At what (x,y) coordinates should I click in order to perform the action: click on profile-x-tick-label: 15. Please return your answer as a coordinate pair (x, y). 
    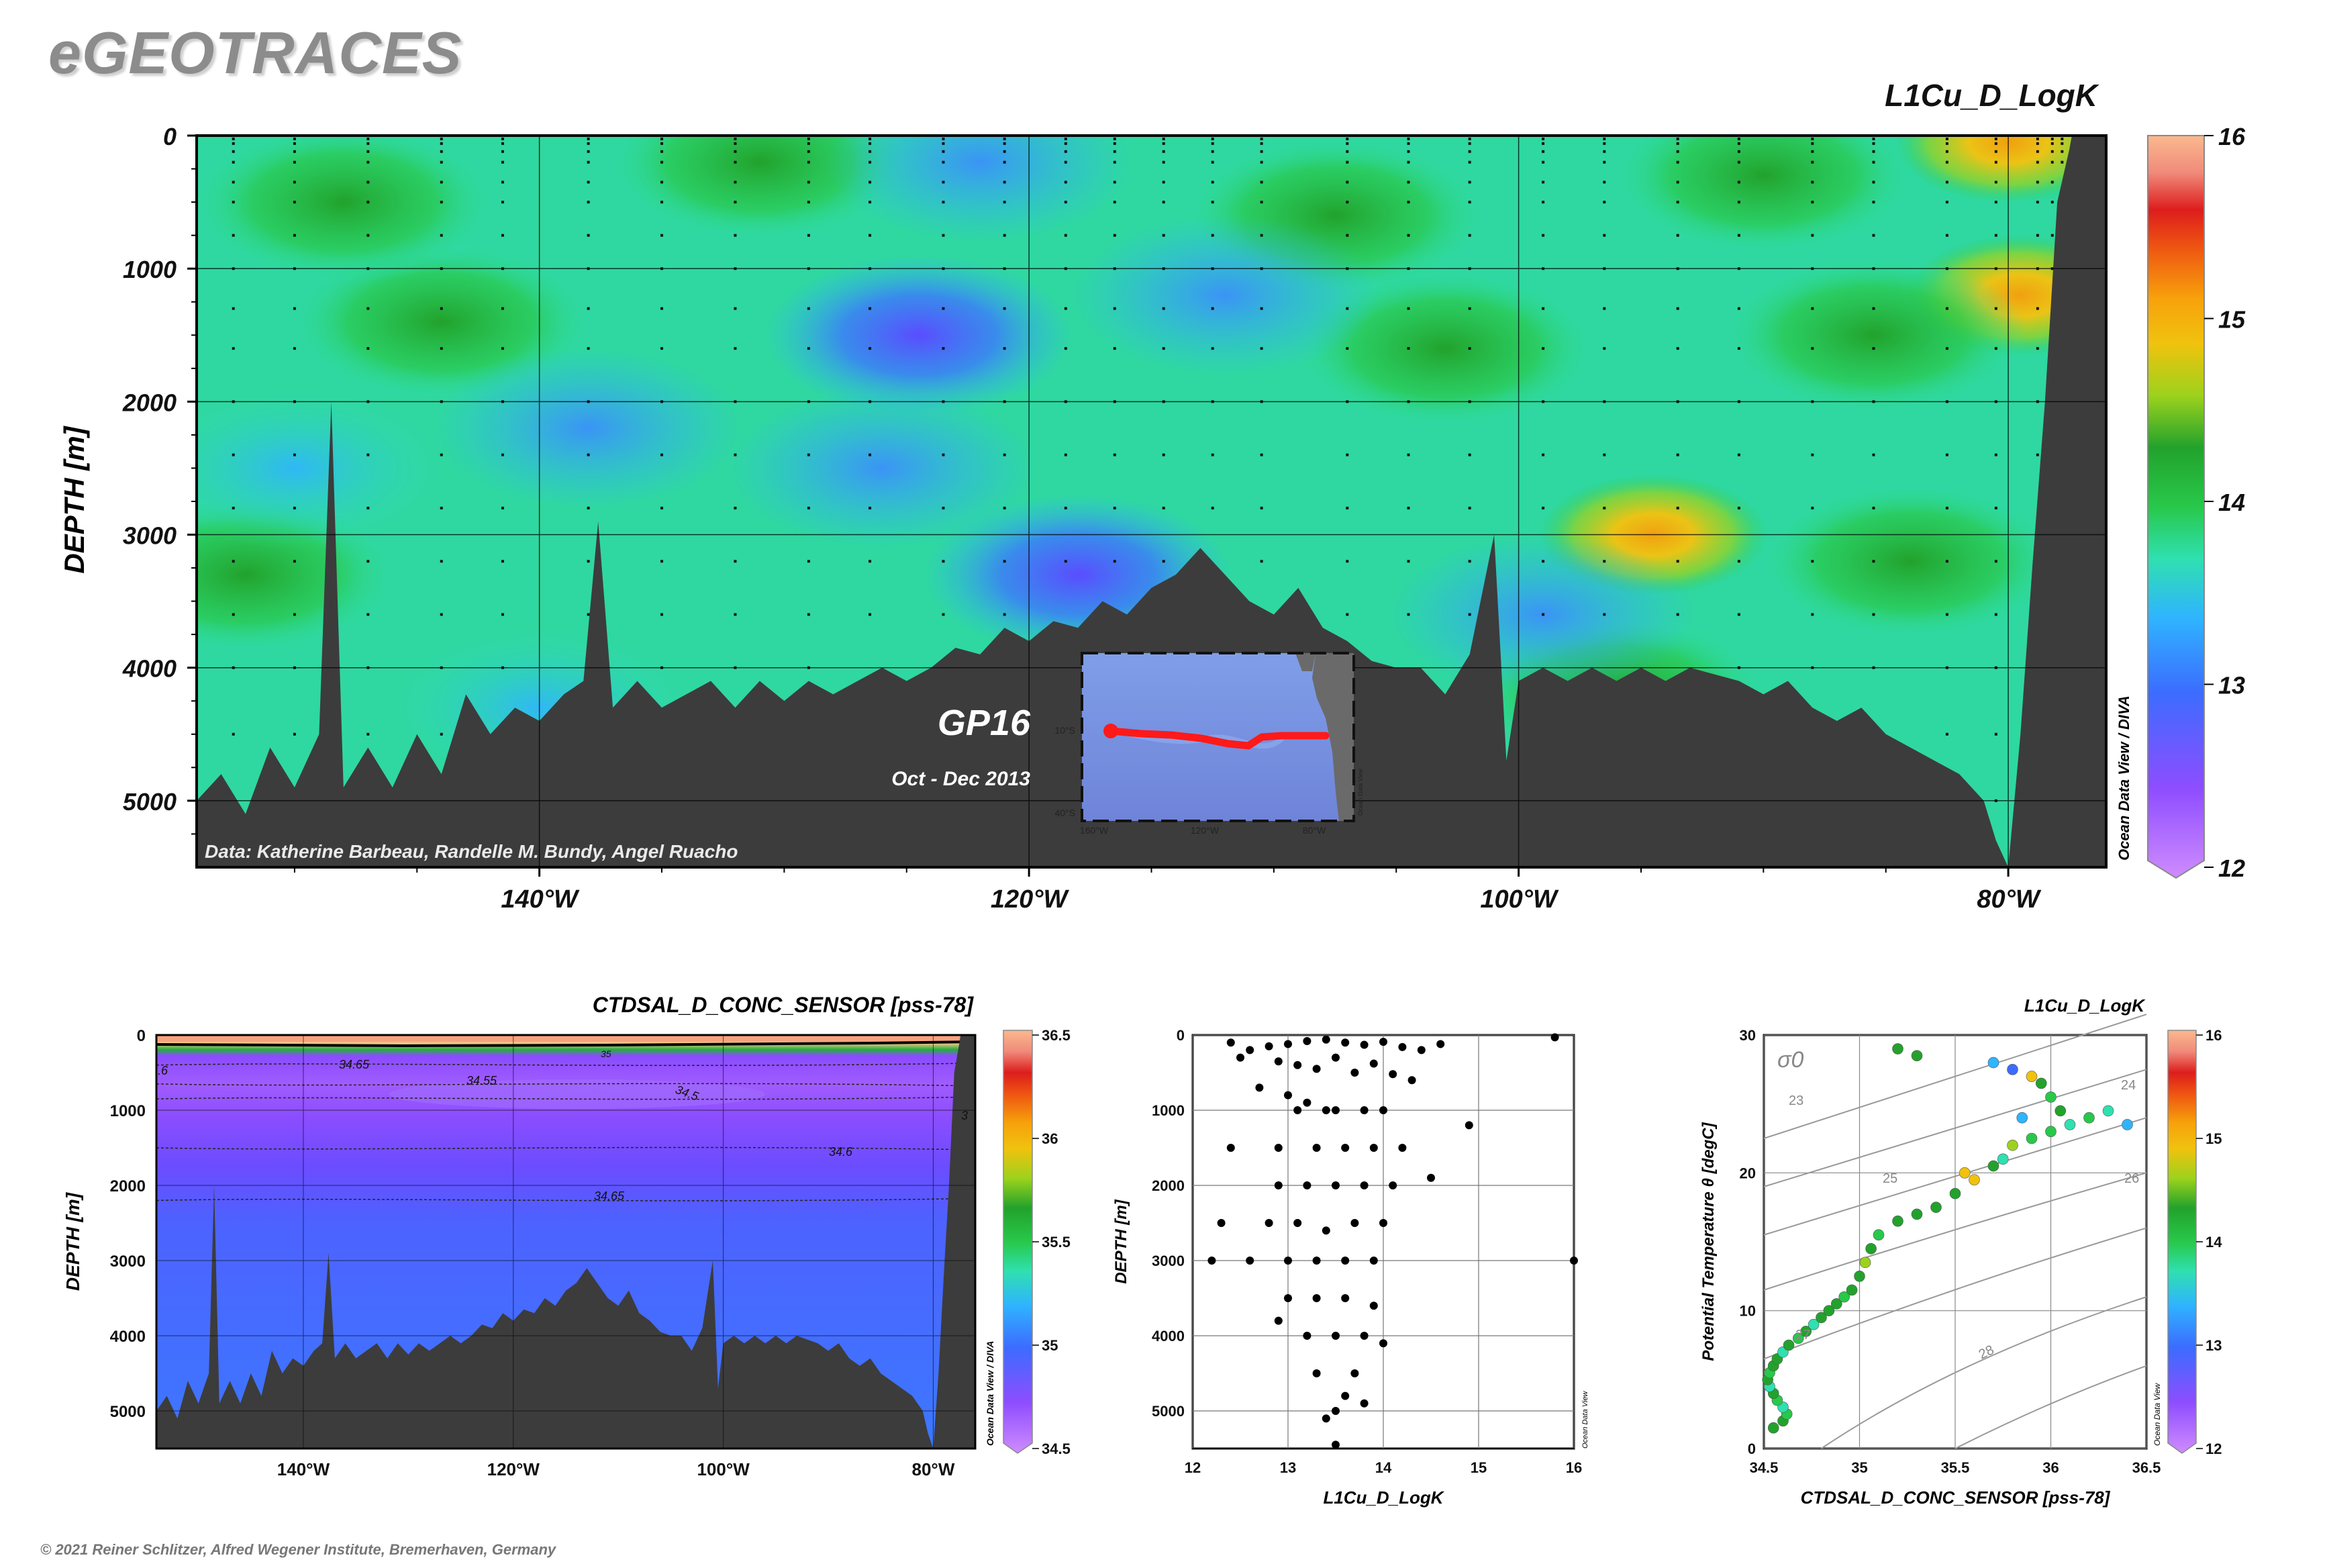
    Looking at the image, I should click on (1479, 1468).